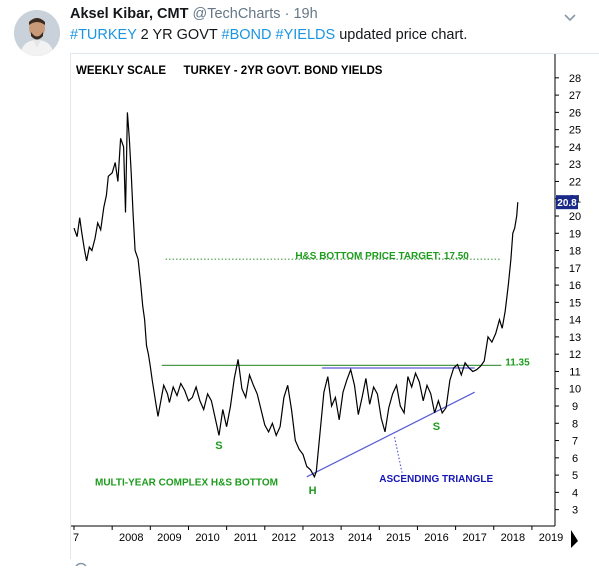 This screenshot has height=571, width=599. I want to click on chart-subtitle: WEEKLY SCALE, so click(121, 71).